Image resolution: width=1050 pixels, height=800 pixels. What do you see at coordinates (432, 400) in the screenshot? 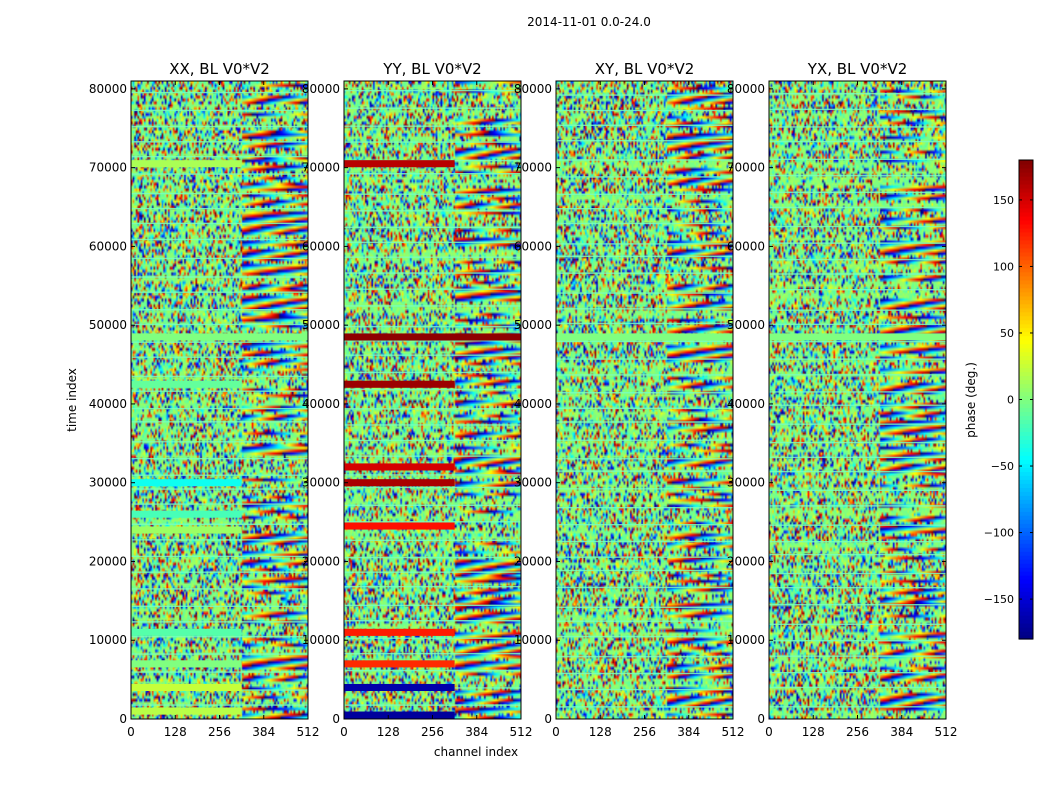
I see `panel-2-heatmap` at bounding box center [432, 400].